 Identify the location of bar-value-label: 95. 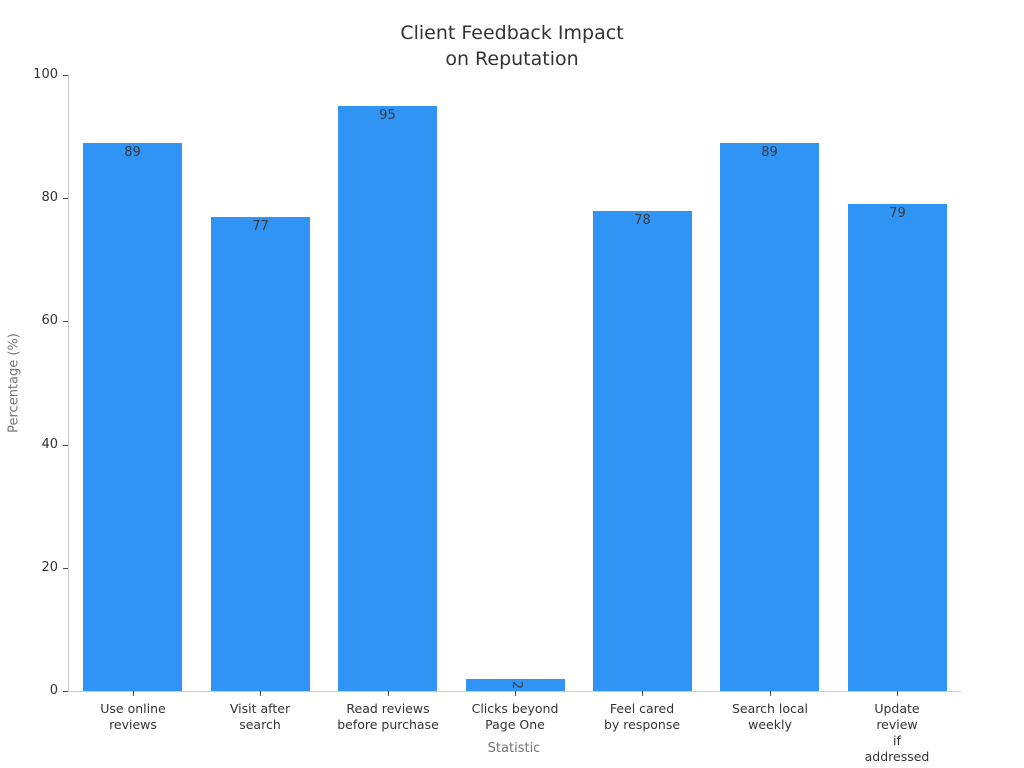
(387, 115).